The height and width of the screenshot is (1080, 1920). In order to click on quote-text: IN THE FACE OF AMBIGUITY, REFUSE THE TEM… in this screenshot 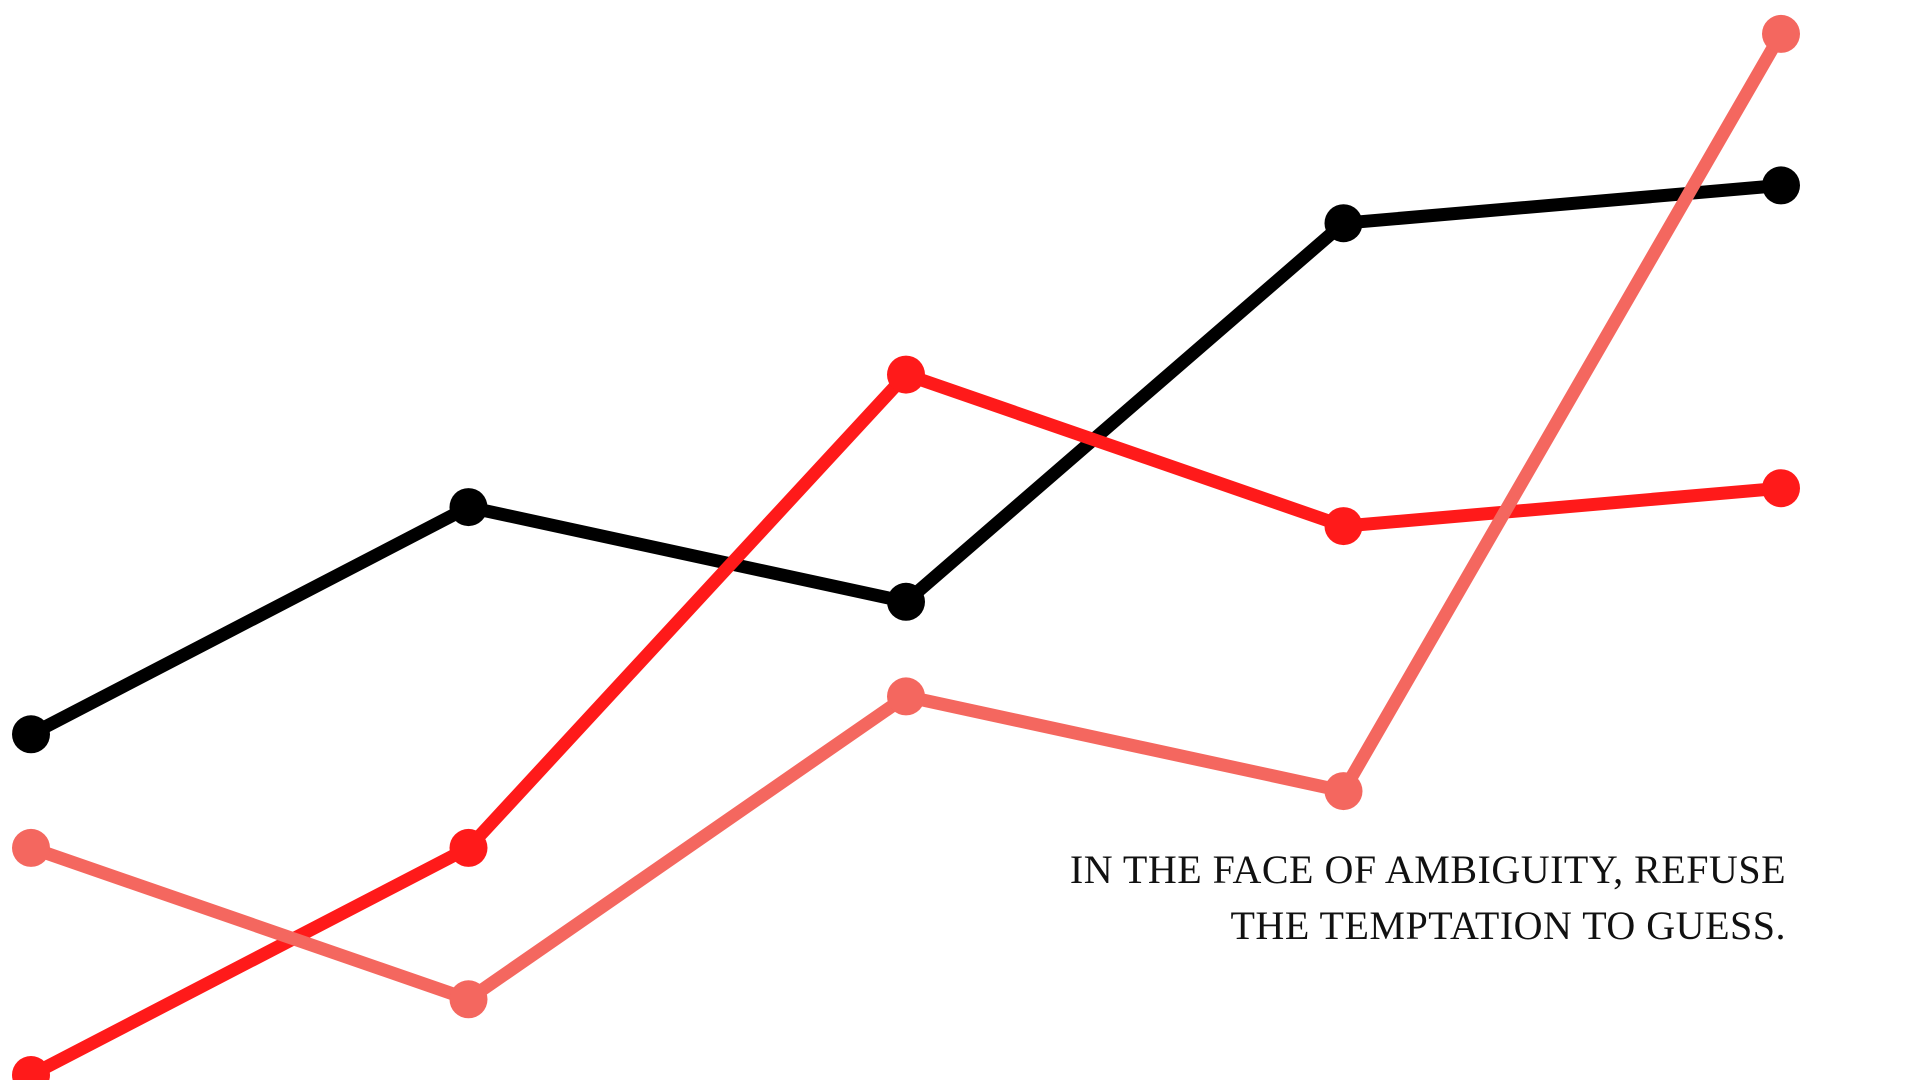, I will do `click(1286, 898)`.